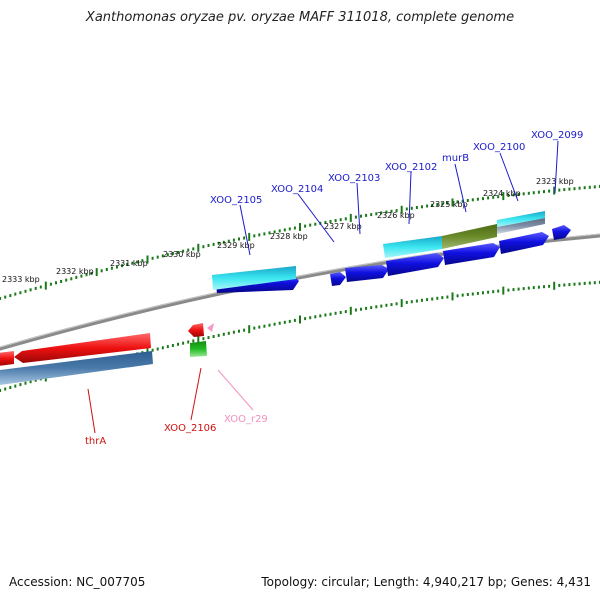  I want to click on gene-label-xoo-2103: XOO_2103, so click(354, 178).